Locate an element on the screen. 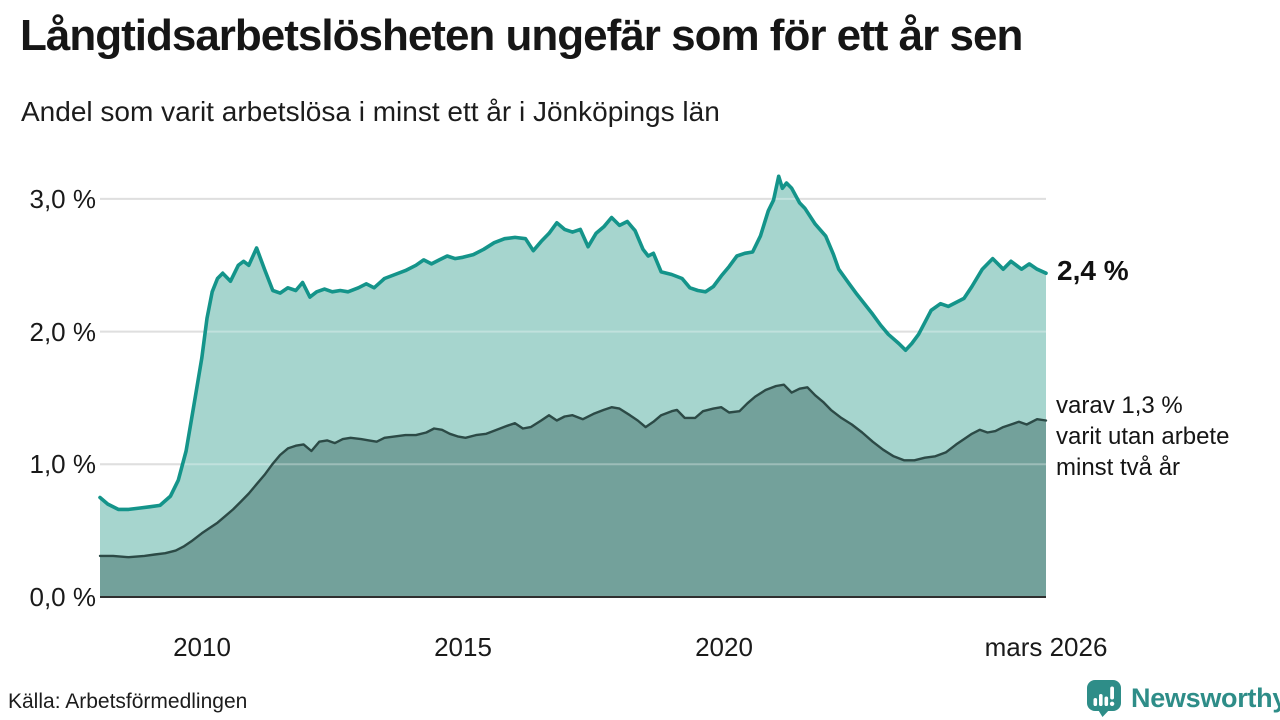  newsworthy-logo-text: Newsworthy is located at coordinates (1205, 697).